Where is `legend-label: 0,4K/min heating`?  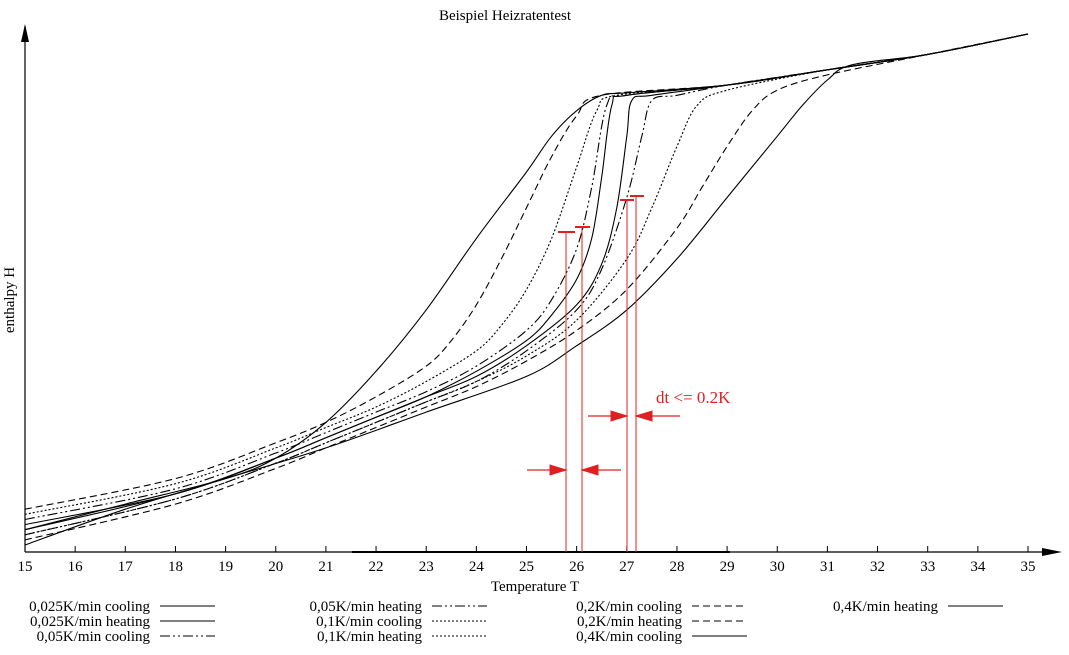
legend-label: 0,4K/min heating is located at coordinates (885, 607).